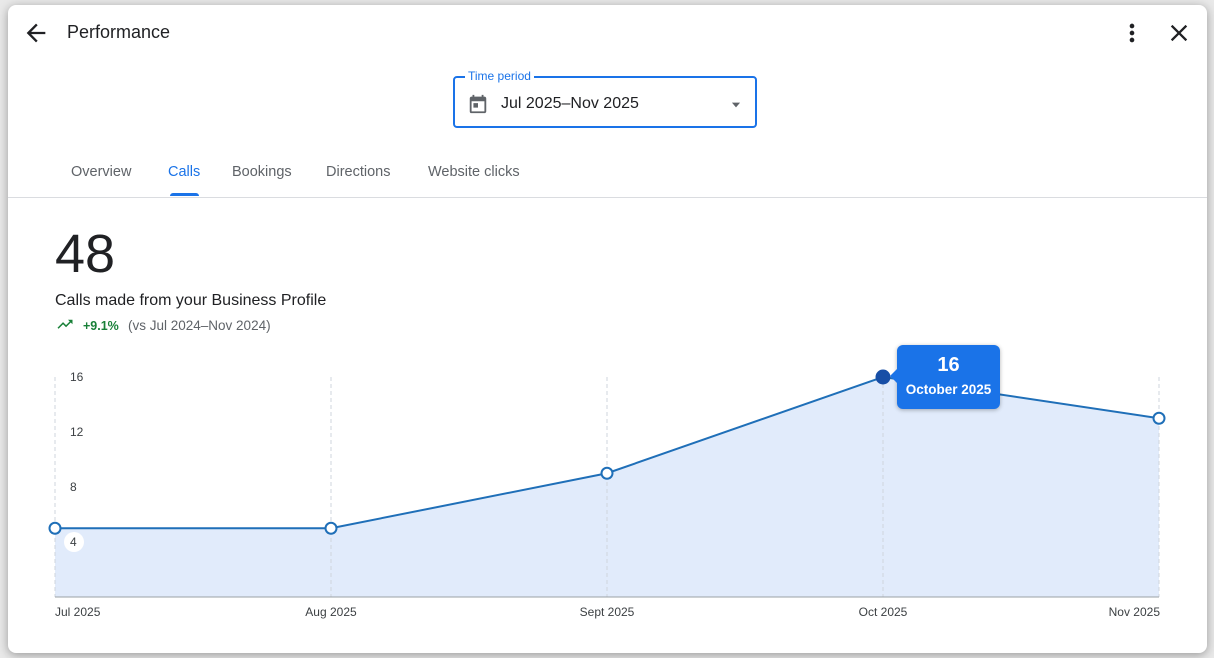 The image size is (1214, 658). Describe the element at coordinates (1135, 612) in the screenshot. I see `x-tick-label-4: Nov 2025` at that location.